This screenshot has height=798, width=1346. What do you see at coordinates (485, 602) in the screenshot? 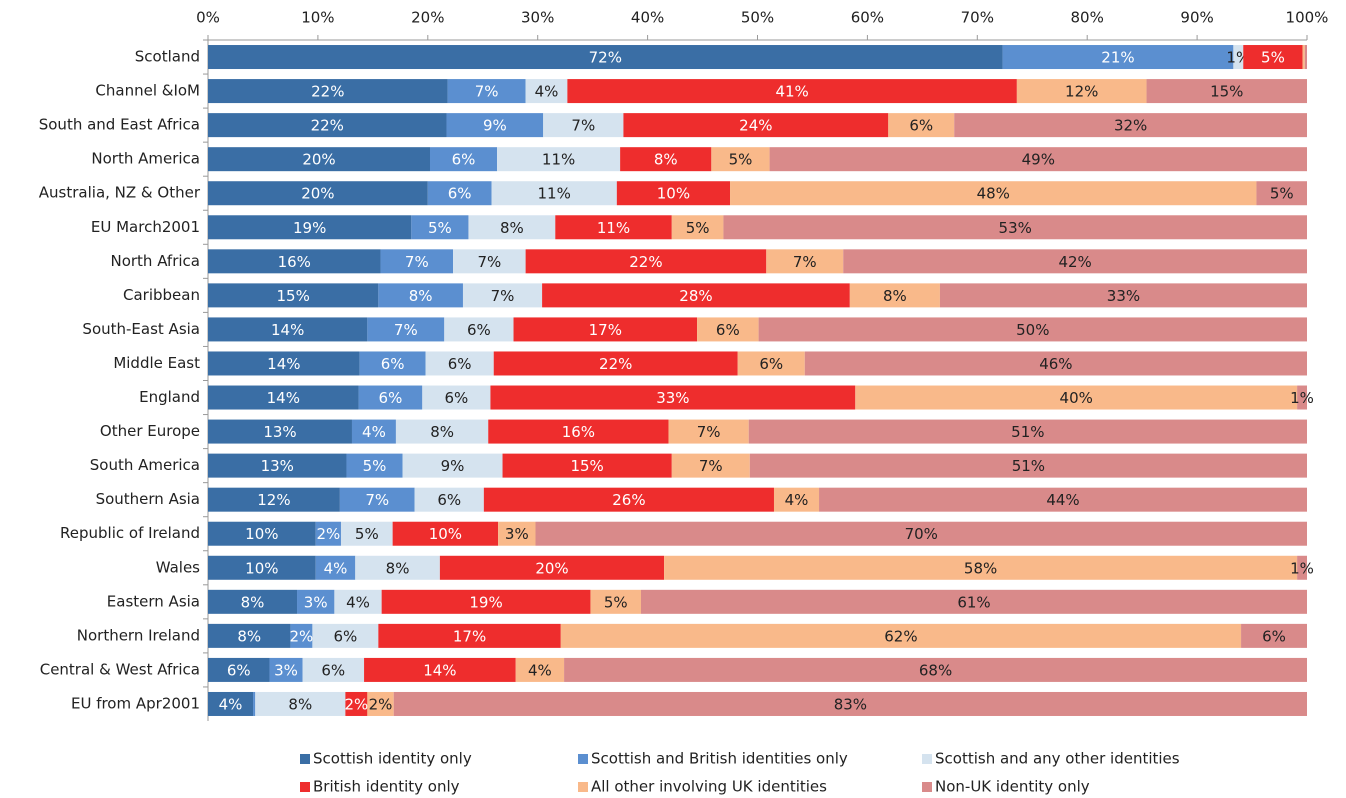
I see `value-label: 19%` at bounding box center [485, 602].